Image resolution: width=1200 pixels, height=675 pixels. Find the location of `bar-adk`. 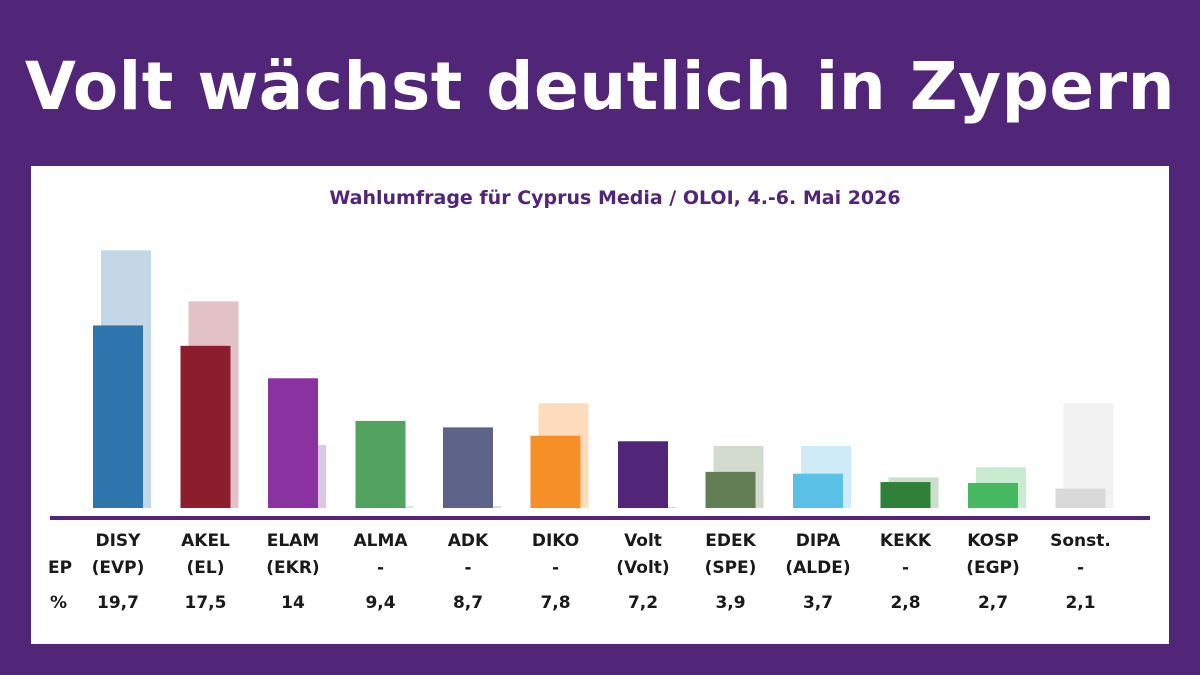

bar-adk is located at coordinates (468, 467).